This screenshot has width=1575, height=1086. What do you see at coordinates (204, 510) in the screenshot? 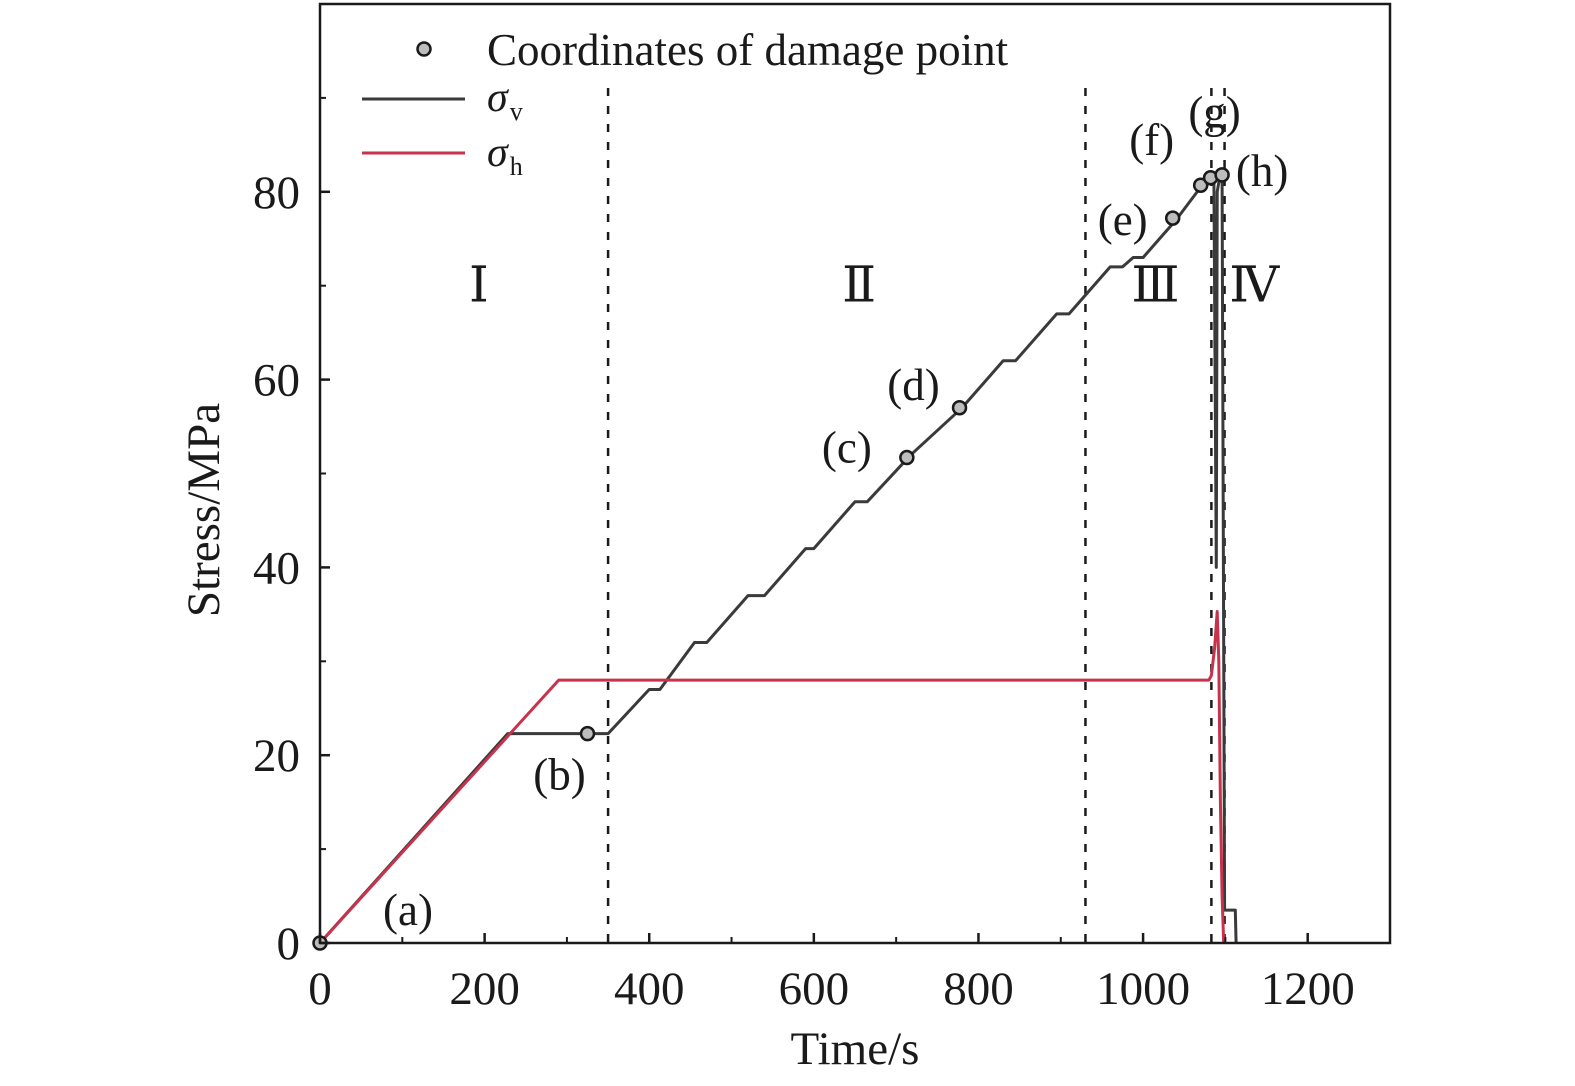
I see `y-axis-title: Stress/MPa` at bounding box center [204, 510].